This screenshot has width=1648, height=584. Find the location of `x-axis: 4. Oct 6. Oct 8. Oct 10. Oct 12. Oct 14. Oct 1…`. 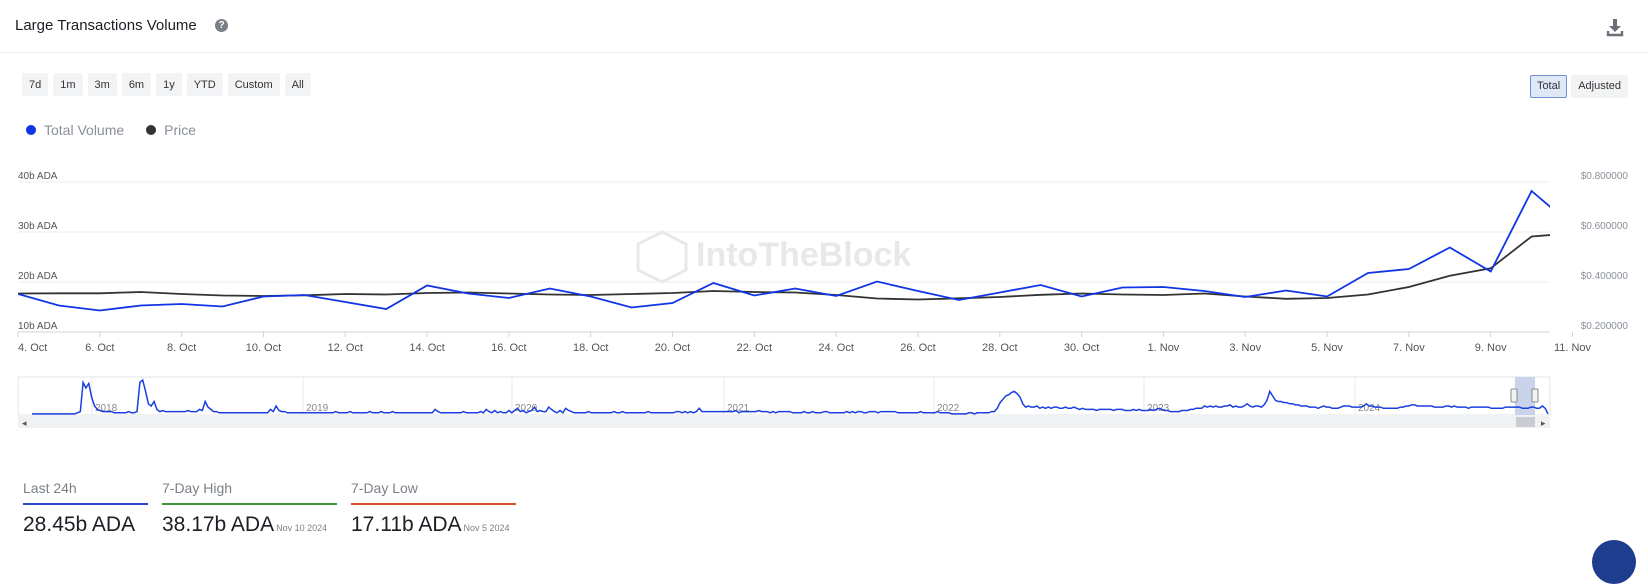

x-axis: 4. Oct 6. Oct 8. Oct 10. Oct 12. Oct 14. Oct 1… is located at coordinates (804, 343).